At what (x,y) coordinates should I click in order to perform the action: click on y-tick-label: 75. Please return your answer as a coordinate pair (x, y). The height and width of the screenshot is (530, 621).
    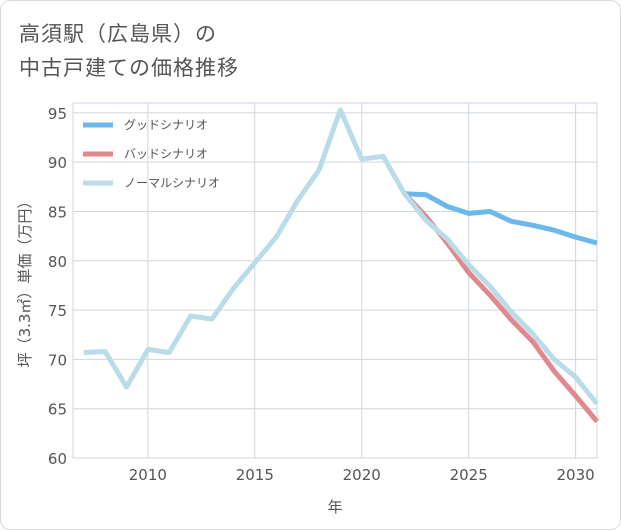
    Looking at the image, I should click on (57, 311).